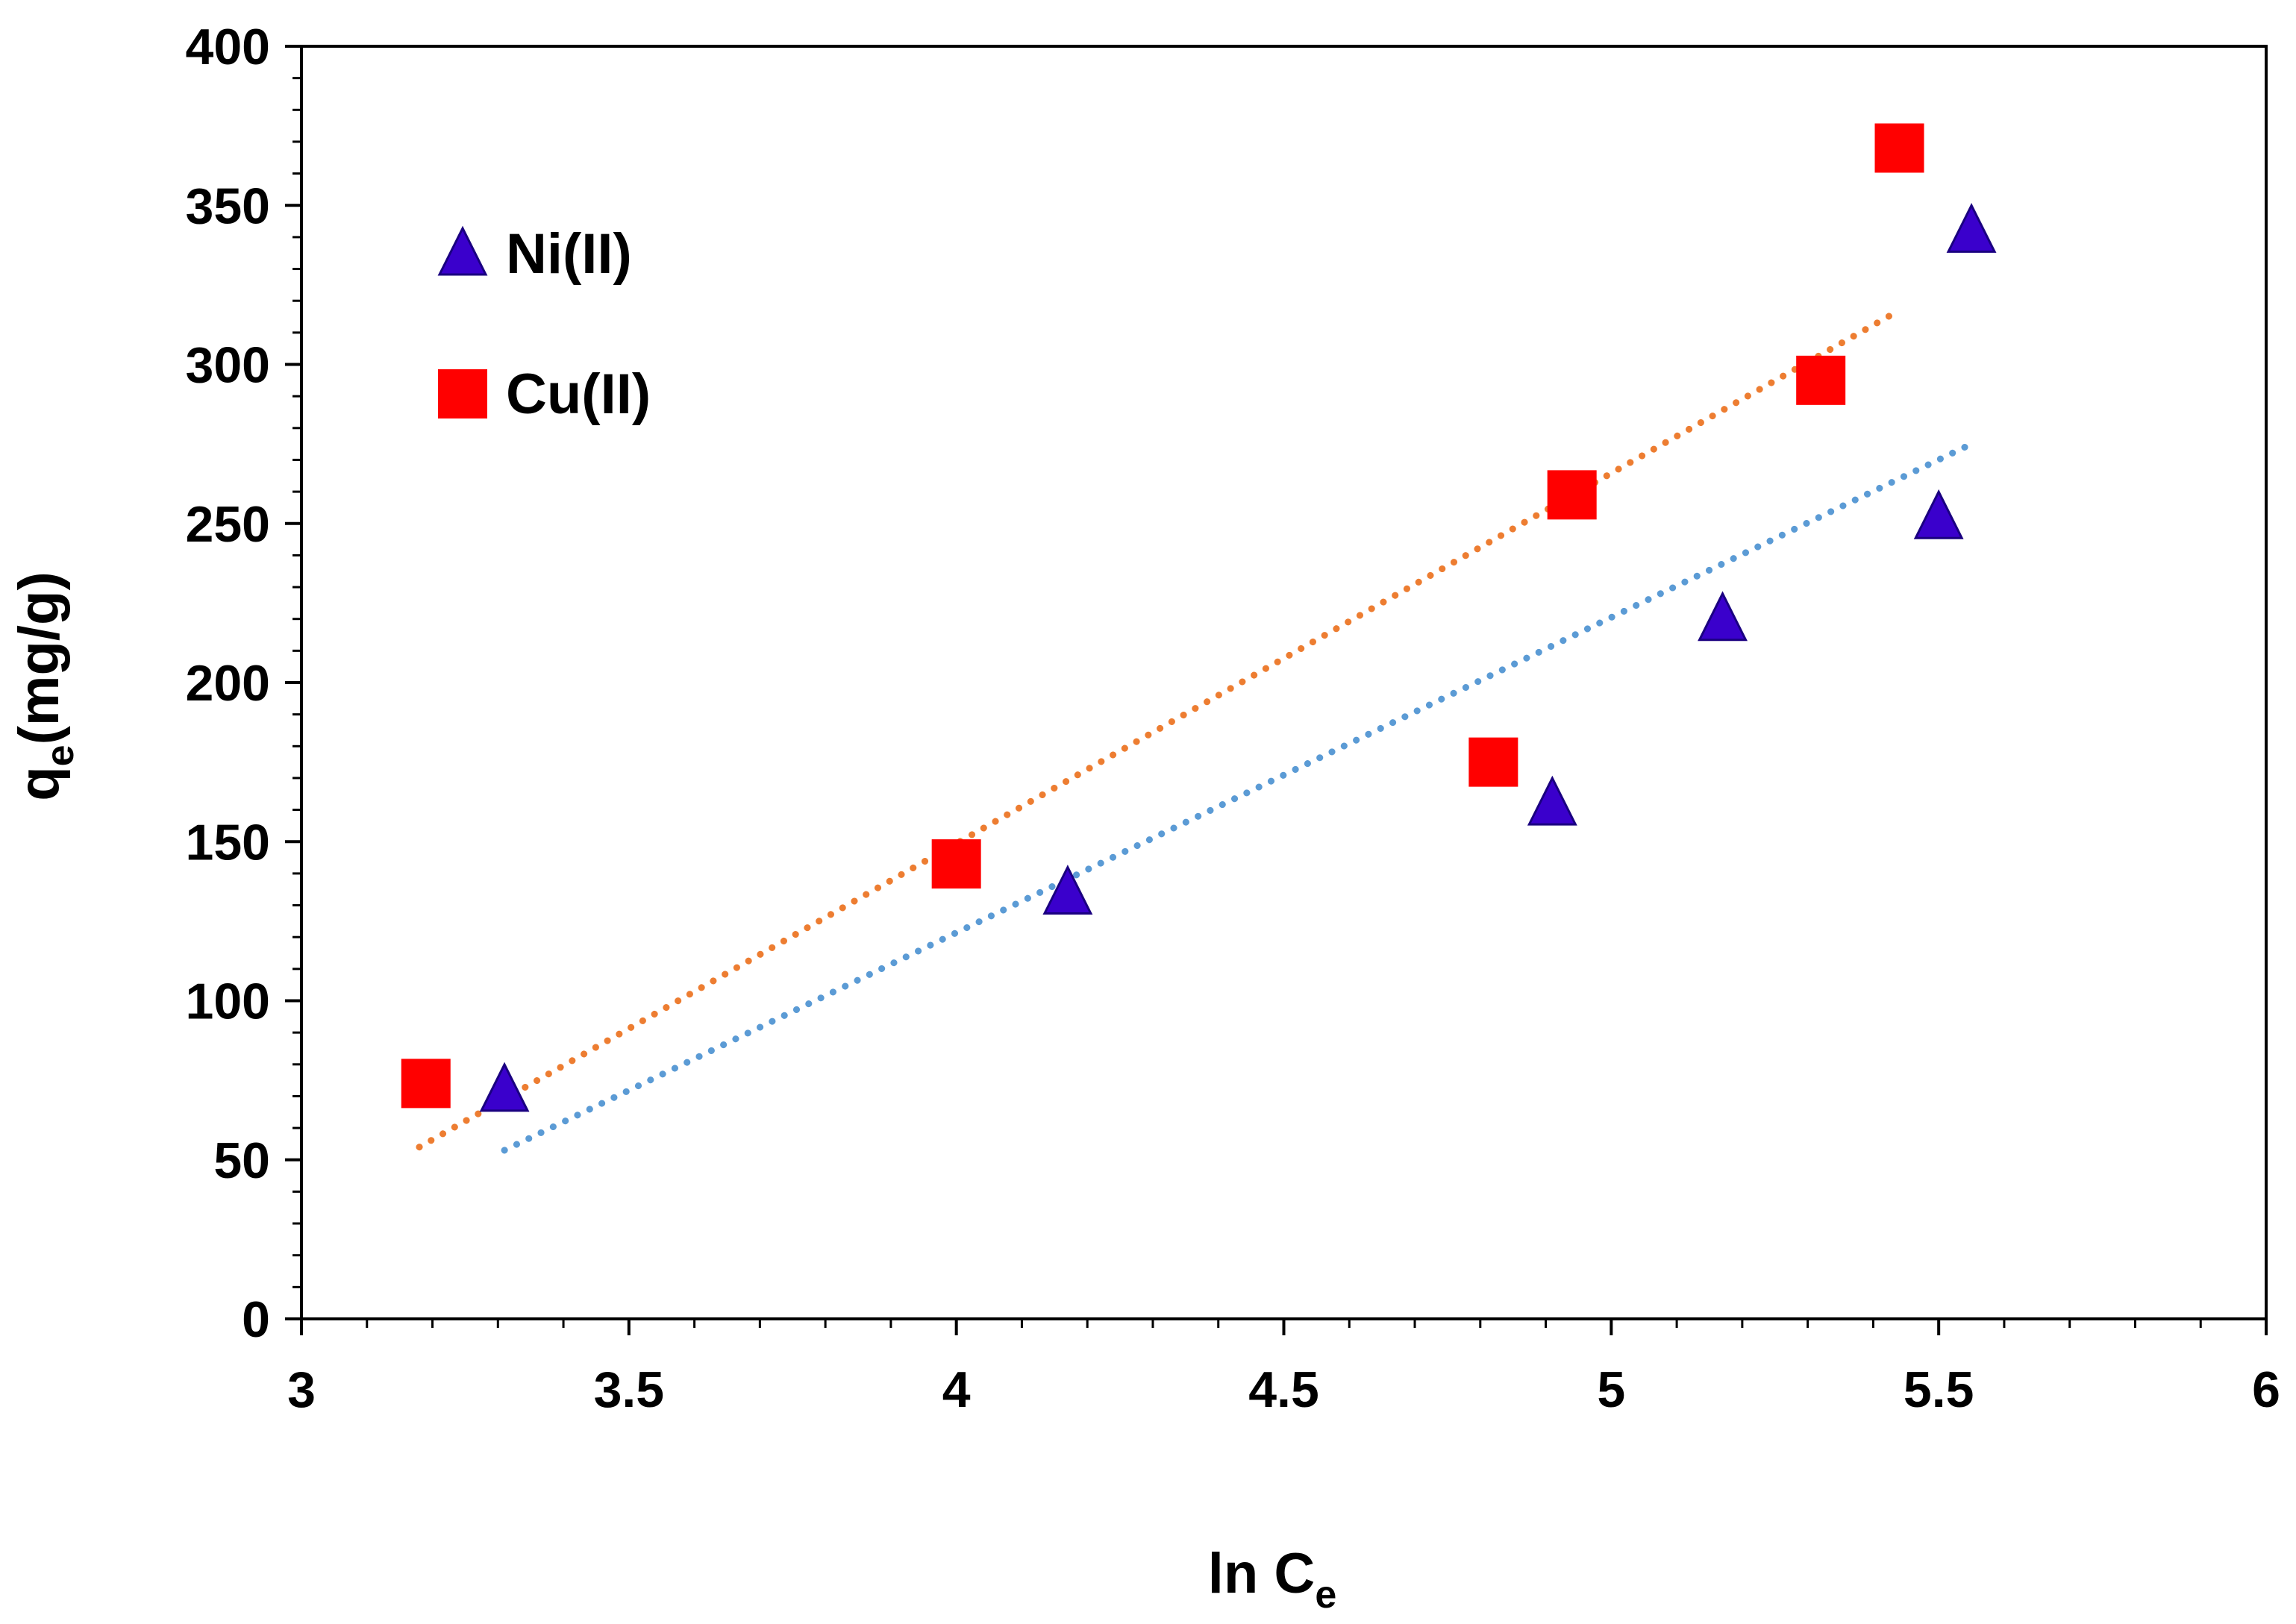 This screenshot has width=2296, height=1624. I want to click on y-axis-title: qe(mg/g), so click(45, 686).